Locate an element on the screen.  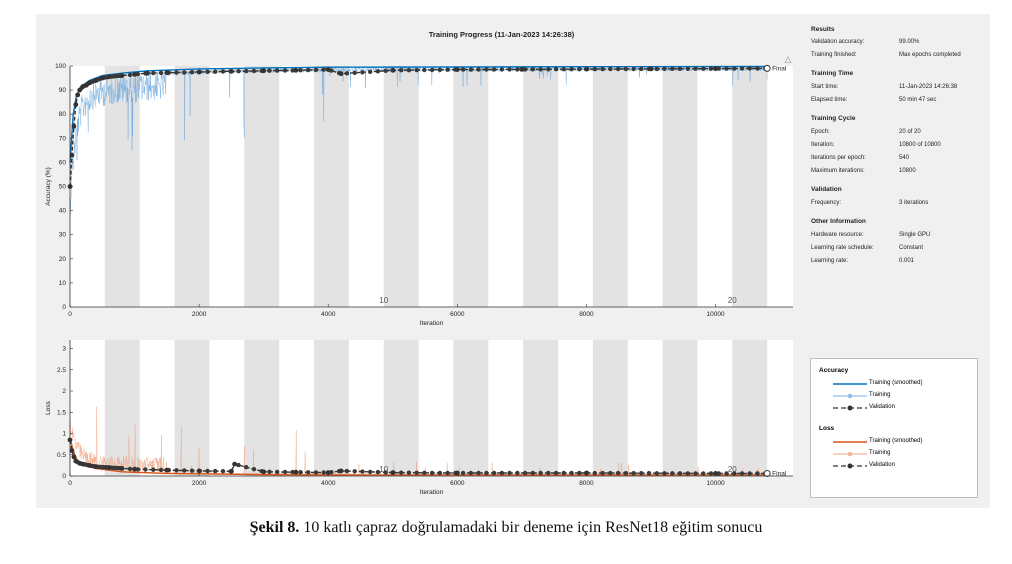
loss-x-axis-label: Iteration is located at coordinates (432, 492).